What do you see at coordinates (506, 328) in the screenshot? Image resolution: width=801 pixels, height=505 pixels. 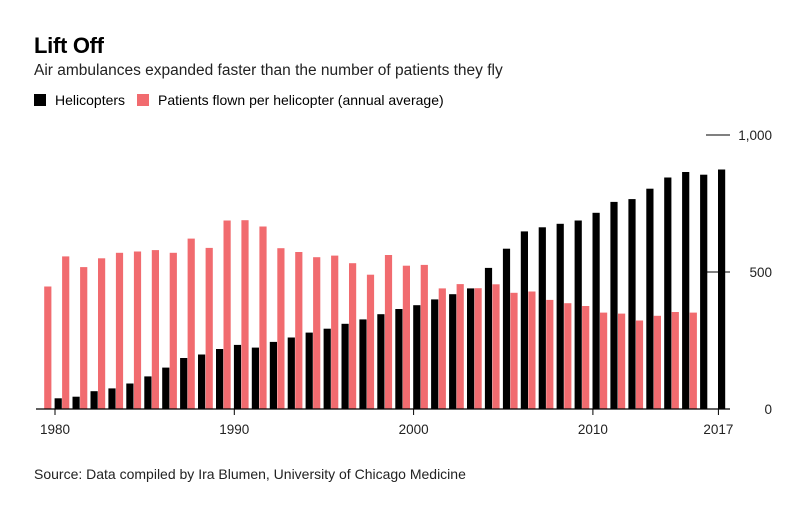 I see `bar-helicopters-2005` at bounding box center [506, 328].